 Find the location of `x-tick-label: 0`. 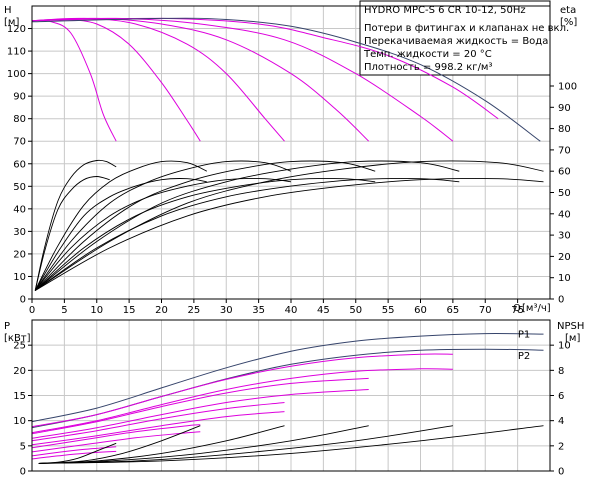

x-tick-label: 0 is located at coordinates (32, 310).